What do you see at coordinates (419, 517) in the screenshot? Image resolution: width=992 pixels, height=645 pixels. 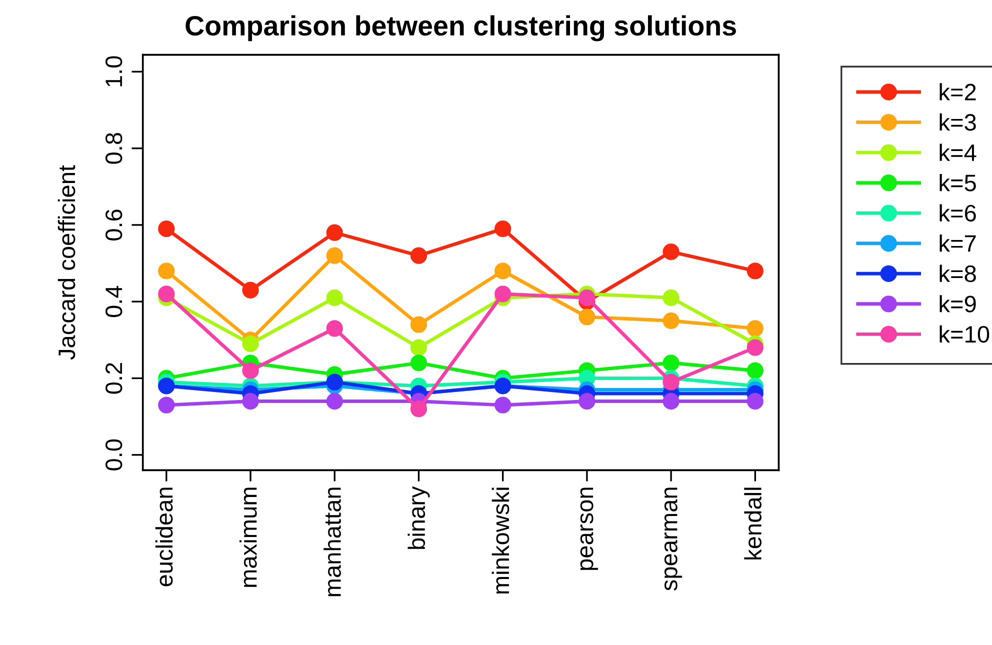 I see `x-tick-label: binary` at bounding box center [419, 517].